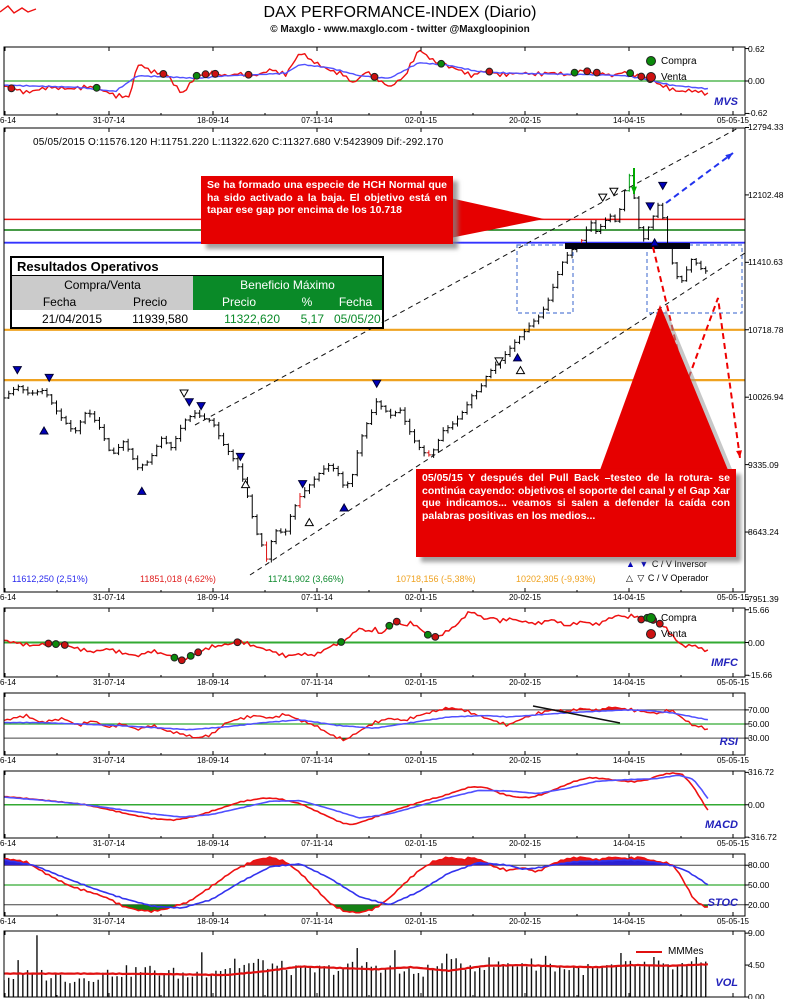  What do you see at coordinates (721, 825) in the screenshot?
I see `panel-label-macd: MACD` at bounding box center [721, 825].